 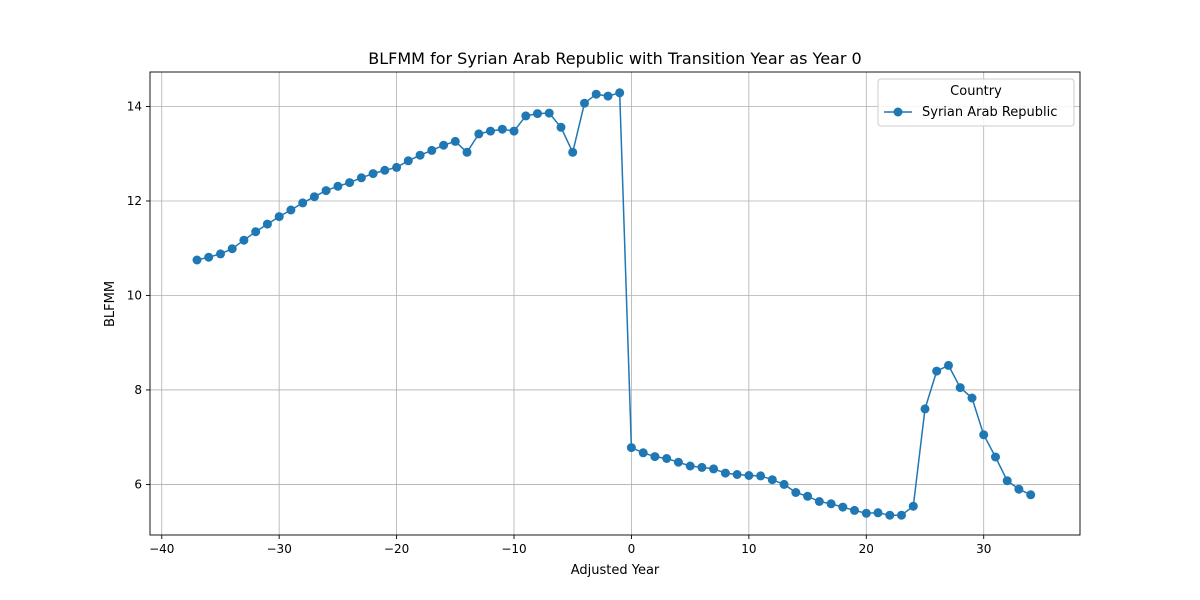 I want to click on legend-entry-label: Syrian Arab Republic, so click(x=989, y=112).